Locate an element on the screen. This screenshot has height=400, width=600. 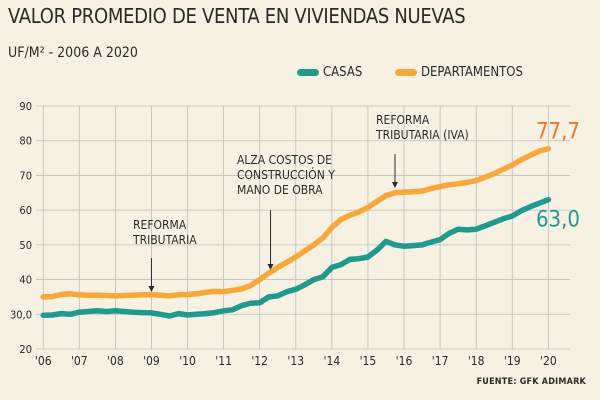
x-tick-label: '16 is located at coordinates (404, 361).